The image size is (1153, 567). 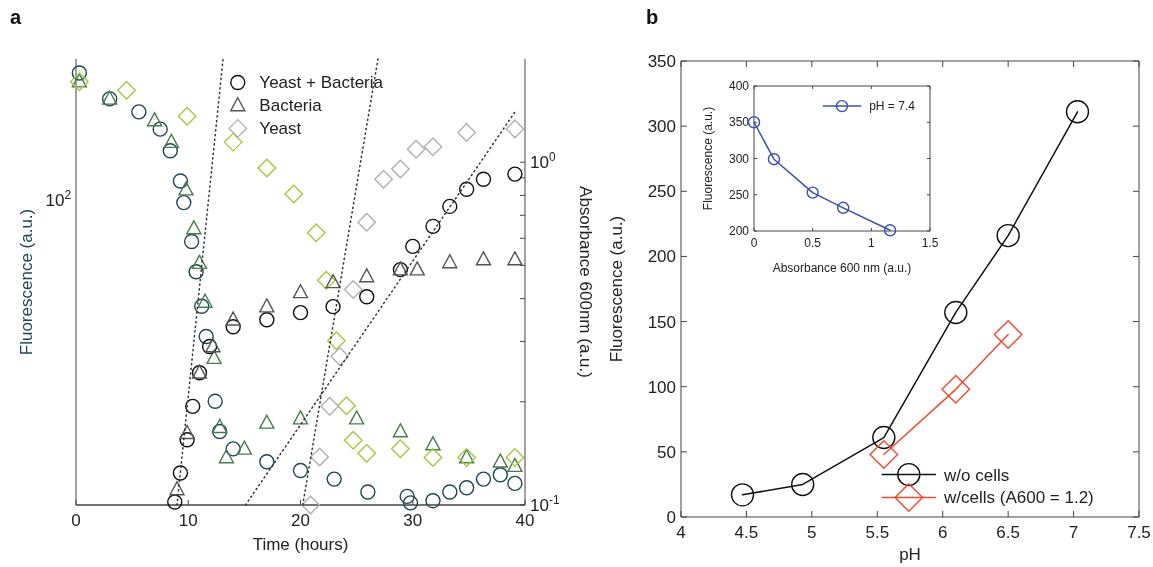 What do you see at coordinates (666, 452) in the screenshot?
I see `y-tick-label: 50` at bounding box center [666, 452].